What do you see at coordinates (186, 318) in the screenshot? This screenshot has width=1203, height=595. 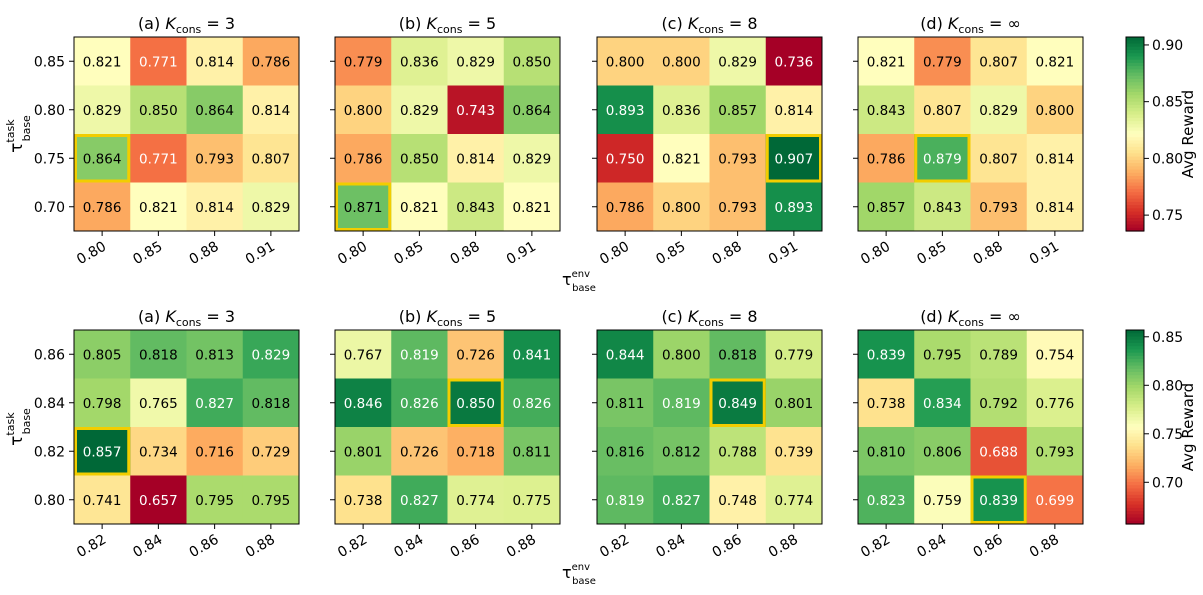 I see `panel-title: (a) Kcons = 3` at bounding box center [186, 318].